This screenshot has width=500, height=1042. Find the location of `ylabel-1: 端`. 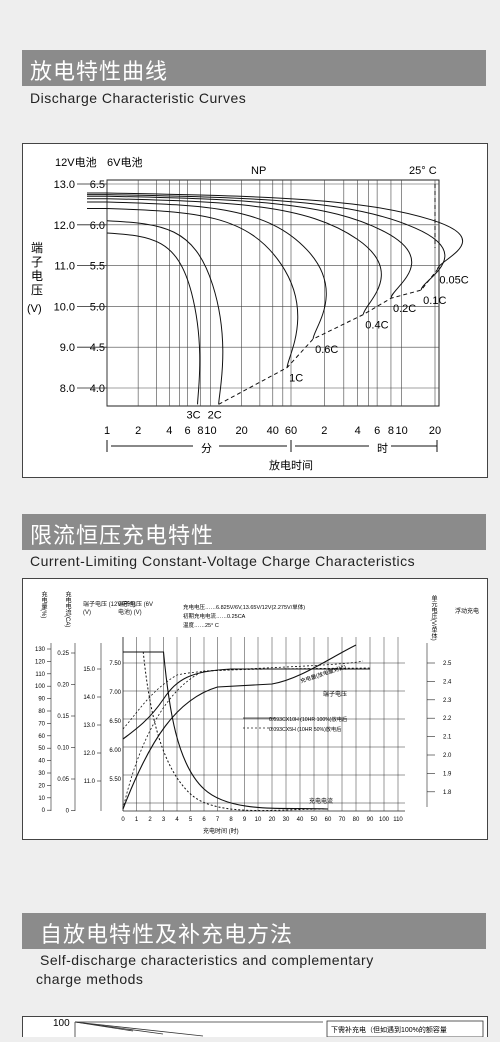

ylabel-1: 端 is located at coordinates (37, 248).